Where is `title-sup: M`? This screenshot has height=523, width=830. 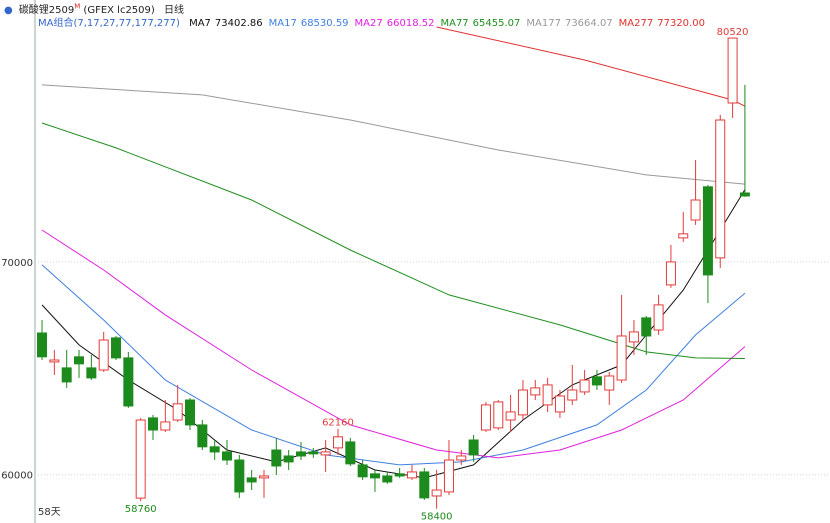 title-sup: M is located at coordinates (77, 6).